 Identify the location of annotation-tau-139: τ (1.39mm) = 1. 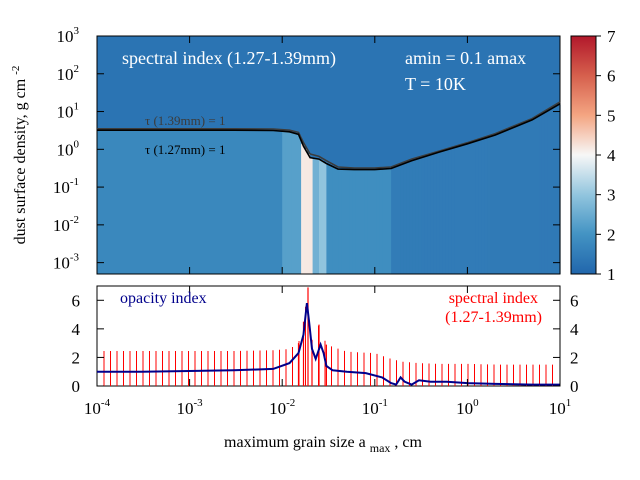
(185, 120).